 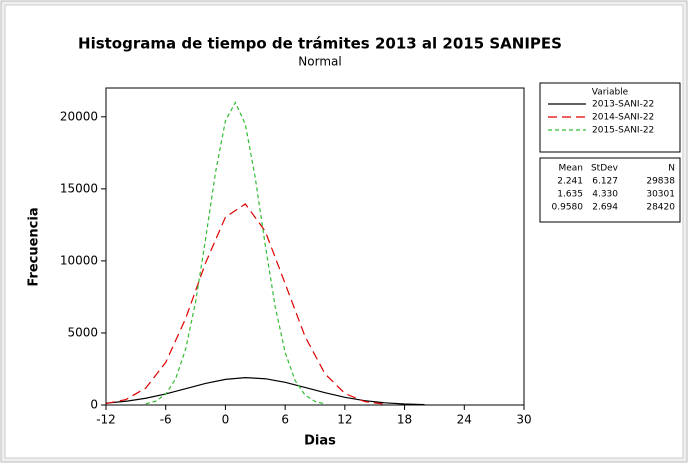 What do you see at coordinates (523, 420) in the screenshot?
I see `x-tick-label: 30` at bounding box center [523, 420].